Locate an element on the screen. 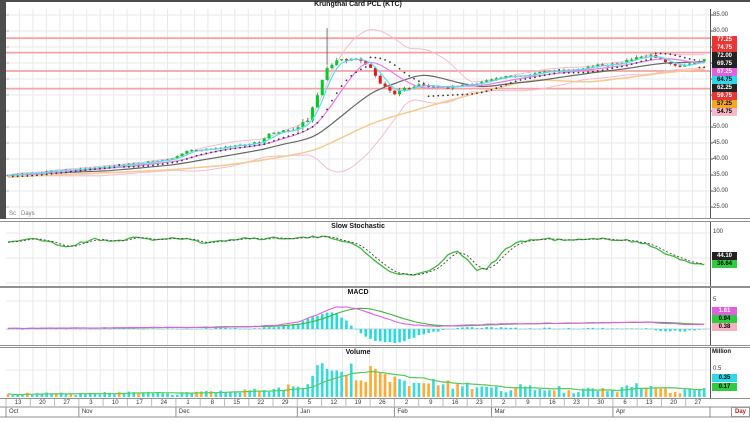  macd-top-tick: 5 is located at coordinates (715, 300).